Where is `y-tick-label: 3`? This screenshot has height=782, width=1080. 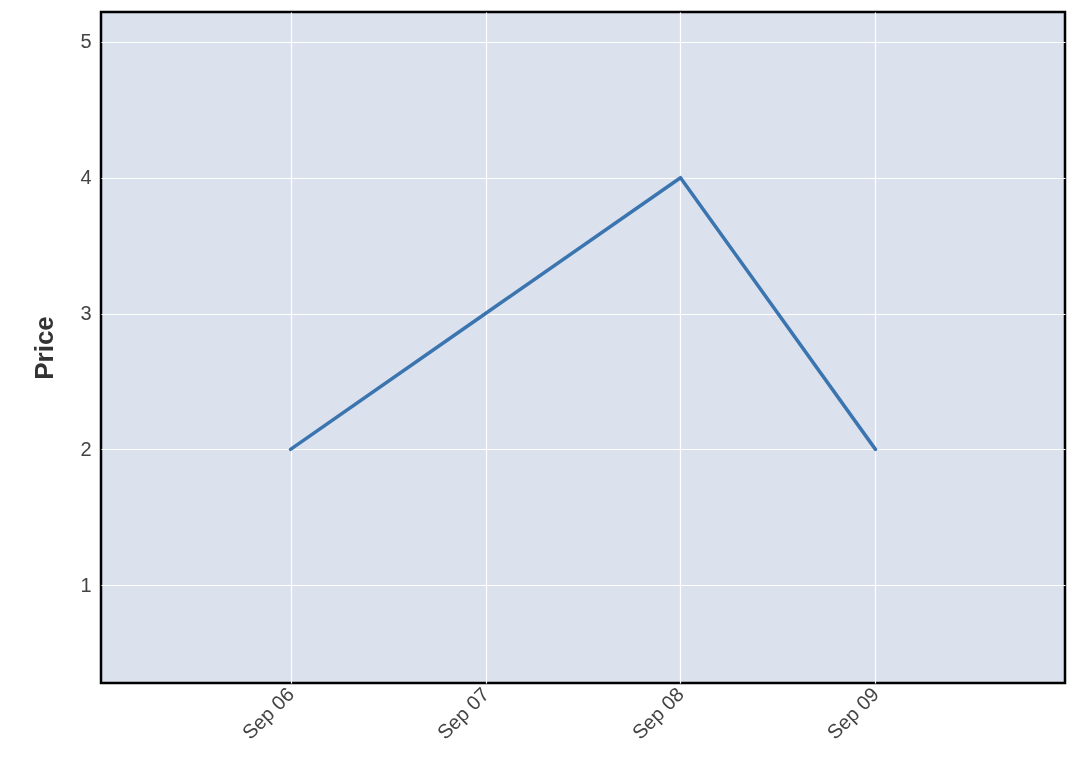 y-tick-label: 3 is located at coordinates (86, 313).